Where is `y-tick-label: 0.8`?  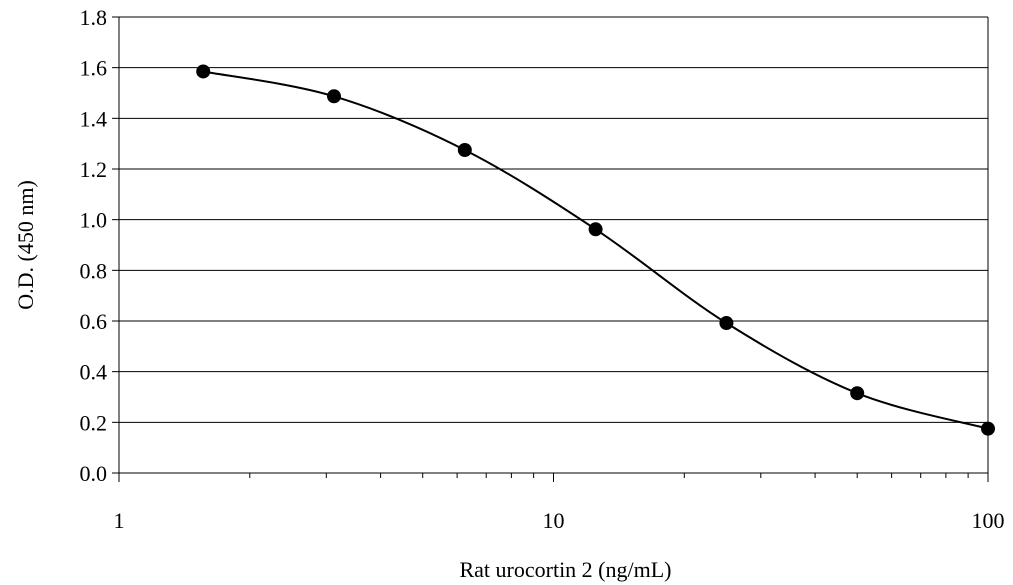 y-tick-label: 0.8 is located at coordinates (94, 270).